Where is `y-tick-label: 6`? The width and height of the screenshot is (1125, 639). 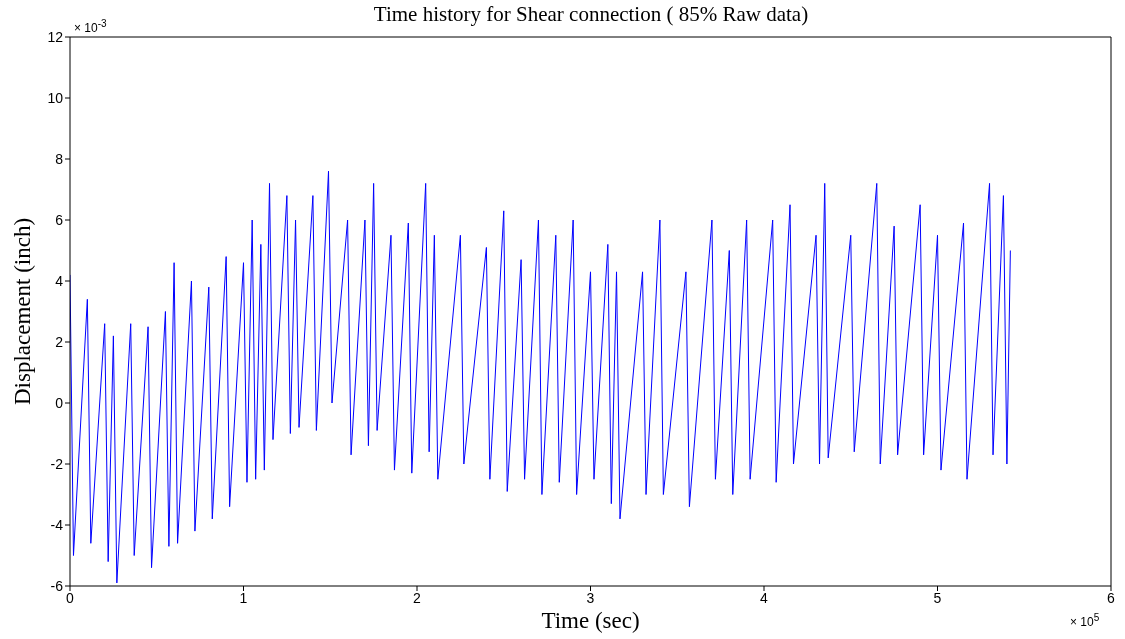
y-tick-label: 6 is located at coordinates (59, 219).